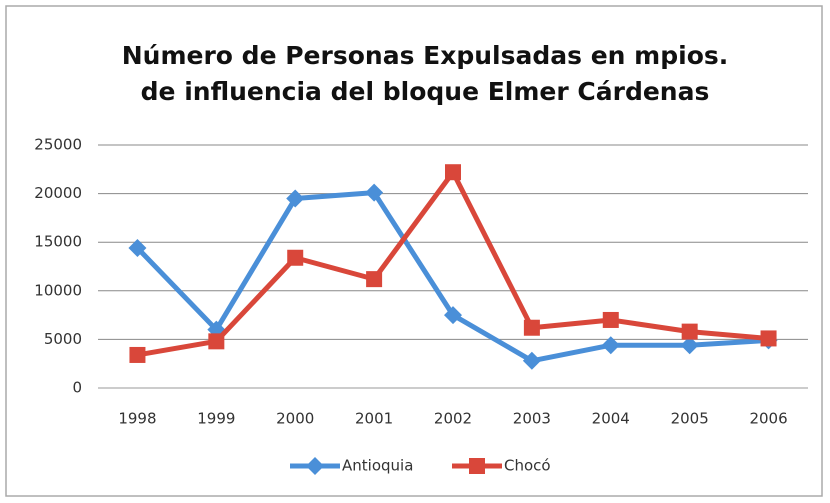 The width and height of the screenshot is (830, 503). What do you see at coordinates (295, 419) in the screenshot?
I see `x-tick-label: 2000` at bounding box center [295, 419].